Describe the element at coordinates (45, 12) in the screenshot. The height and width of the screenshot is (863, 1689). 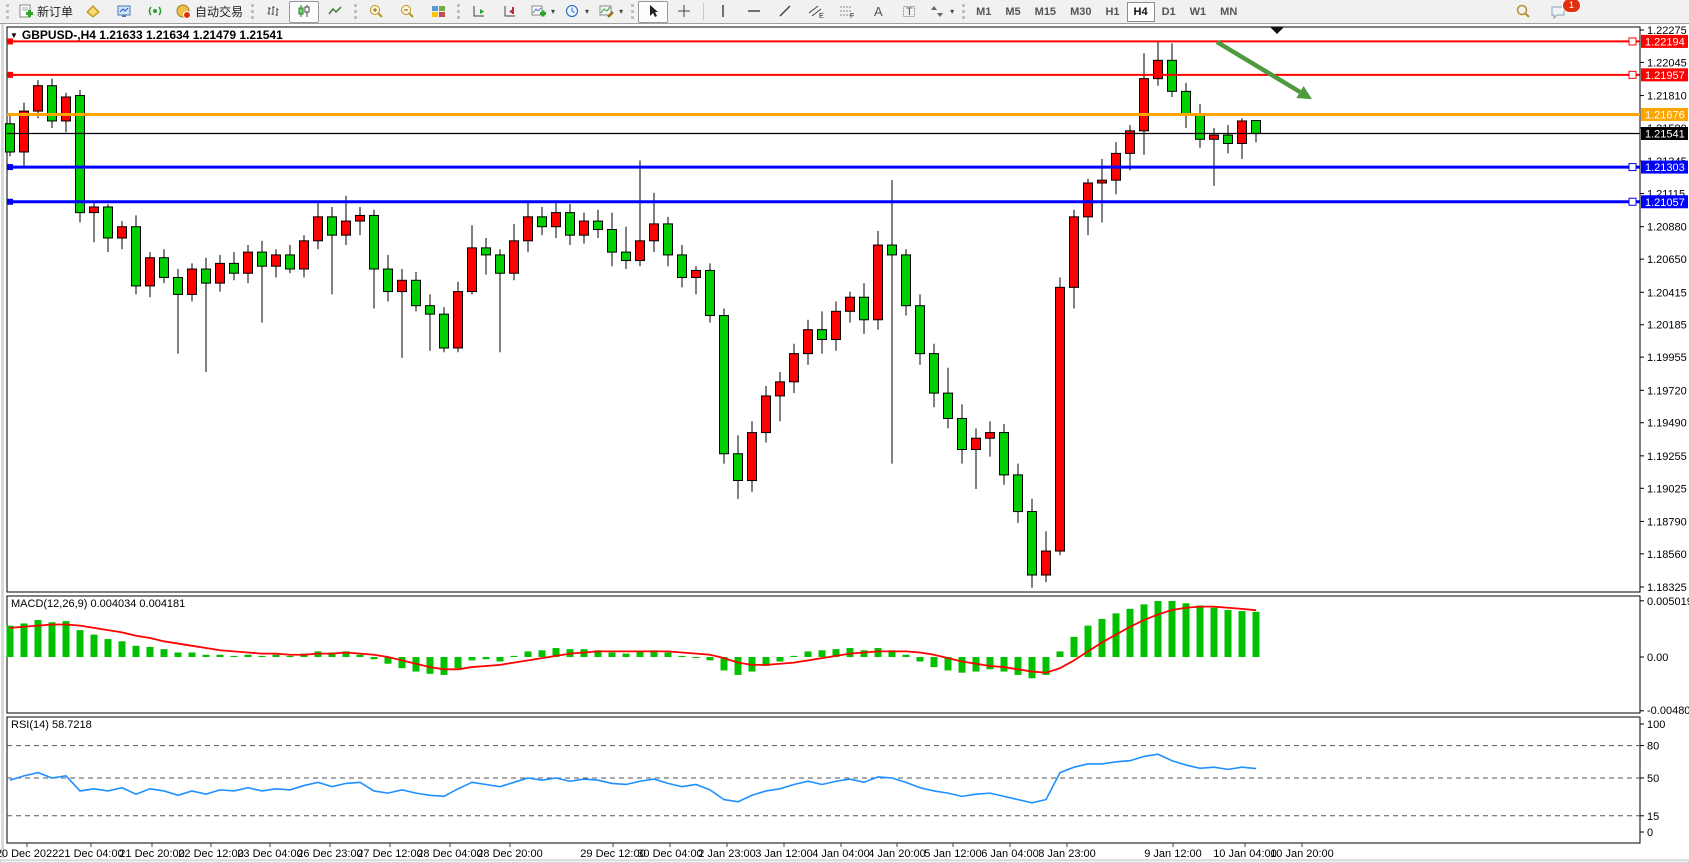
I see `new-order-button: 新订单` at that location.